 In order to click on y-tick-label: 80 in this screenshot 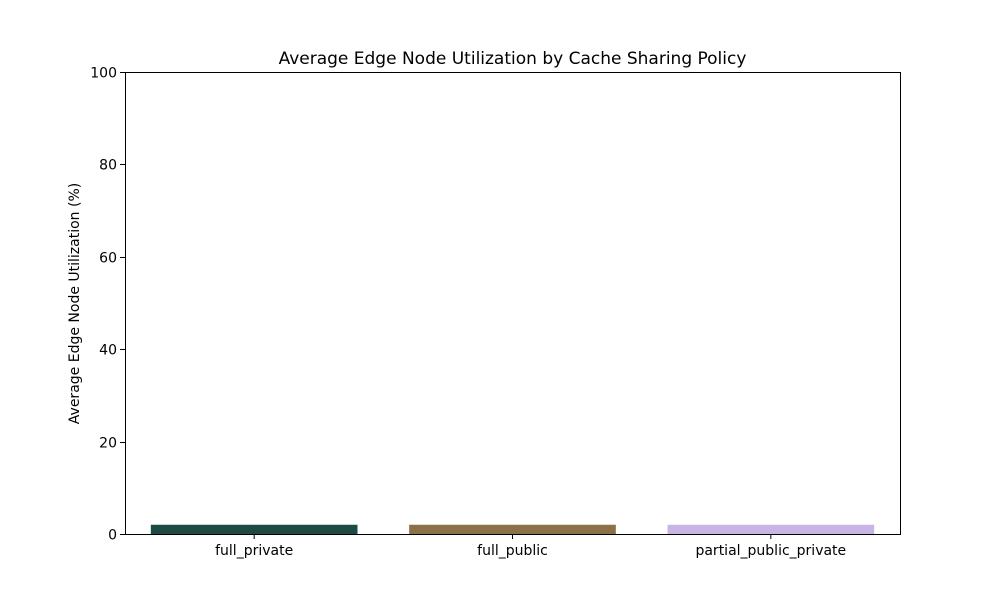, I will do `click(108, 166)`.